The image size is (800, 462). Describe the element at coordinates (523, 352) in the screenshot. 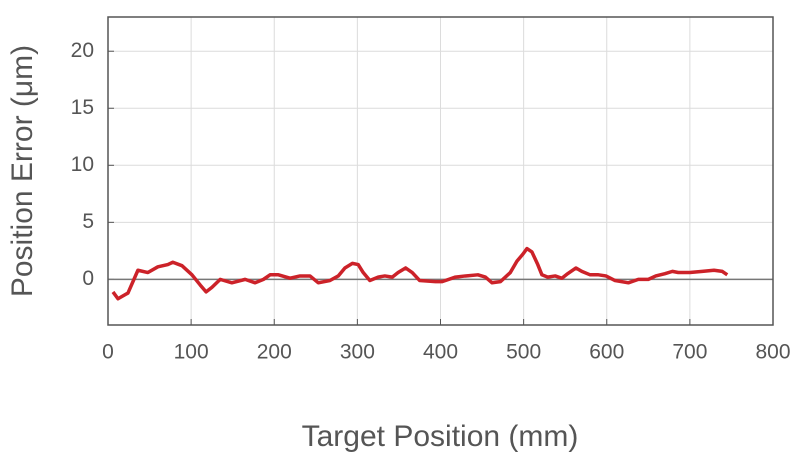

I see `x-tick-label: 500` at that location.